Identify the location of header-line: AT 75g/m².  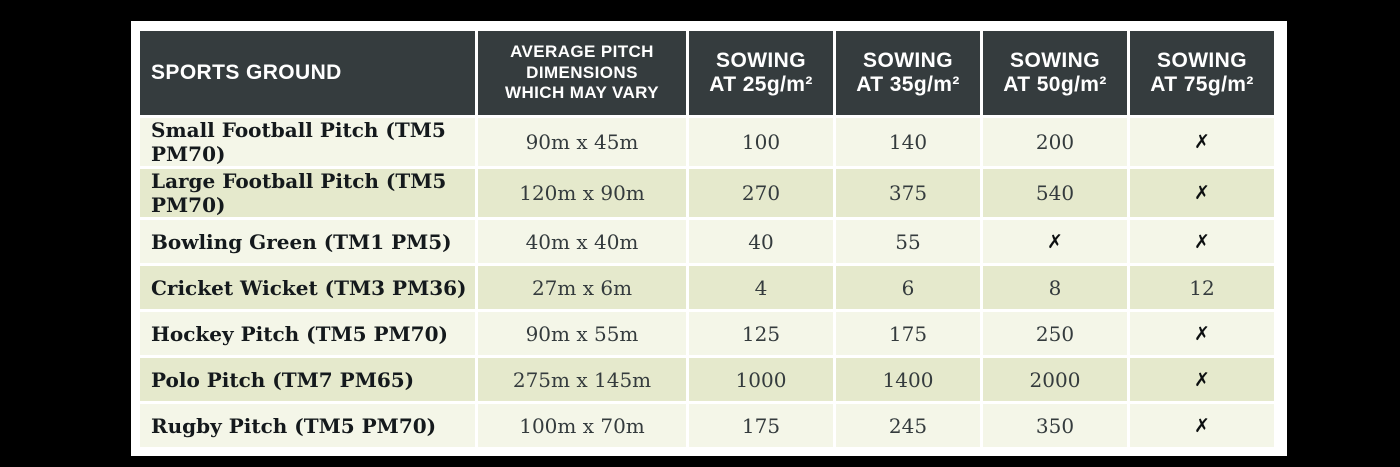
(1202, 84).